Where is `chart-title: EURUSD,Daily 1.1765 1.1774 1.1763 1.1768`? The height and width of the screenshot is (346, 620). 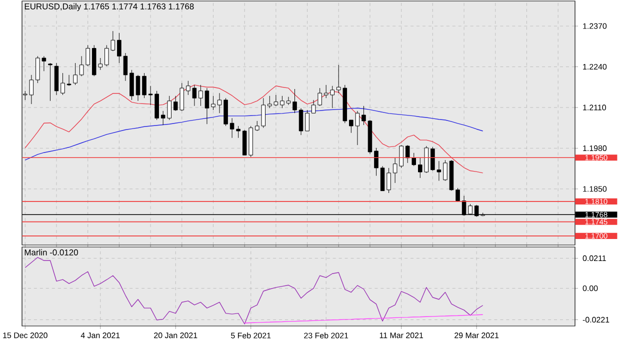 chart-title: EURUSD,Daily 1.1765 1.1774 1.1763 1.1768 is located at coordinates (109, 7).